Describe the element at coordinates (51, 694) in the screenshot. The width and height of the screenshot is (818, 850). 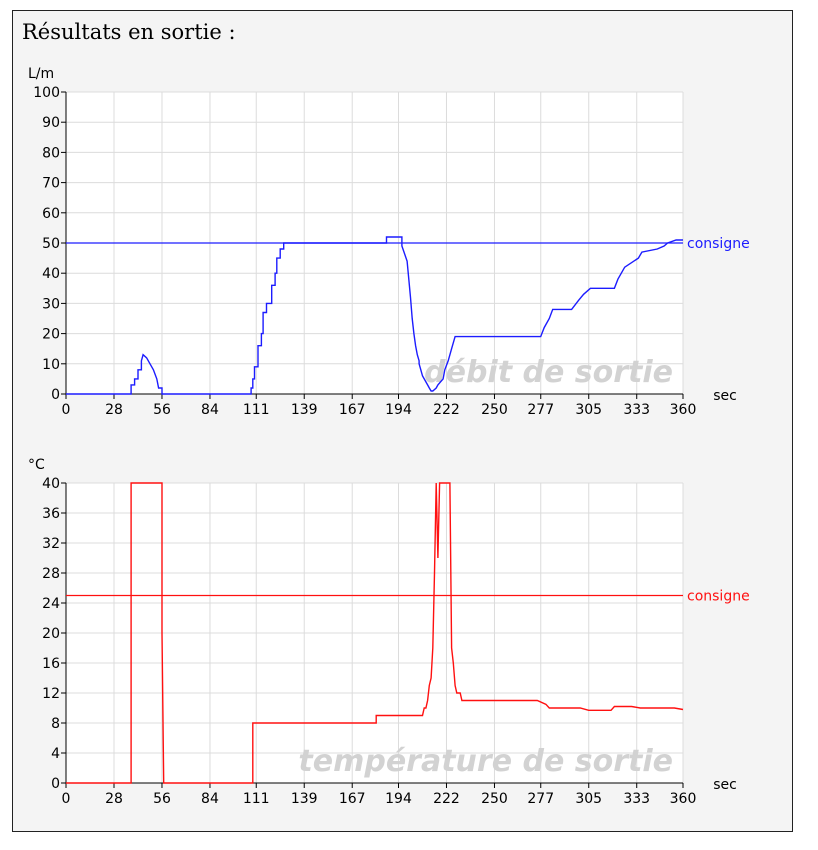
I see `y-tick-label: 12` at that location.